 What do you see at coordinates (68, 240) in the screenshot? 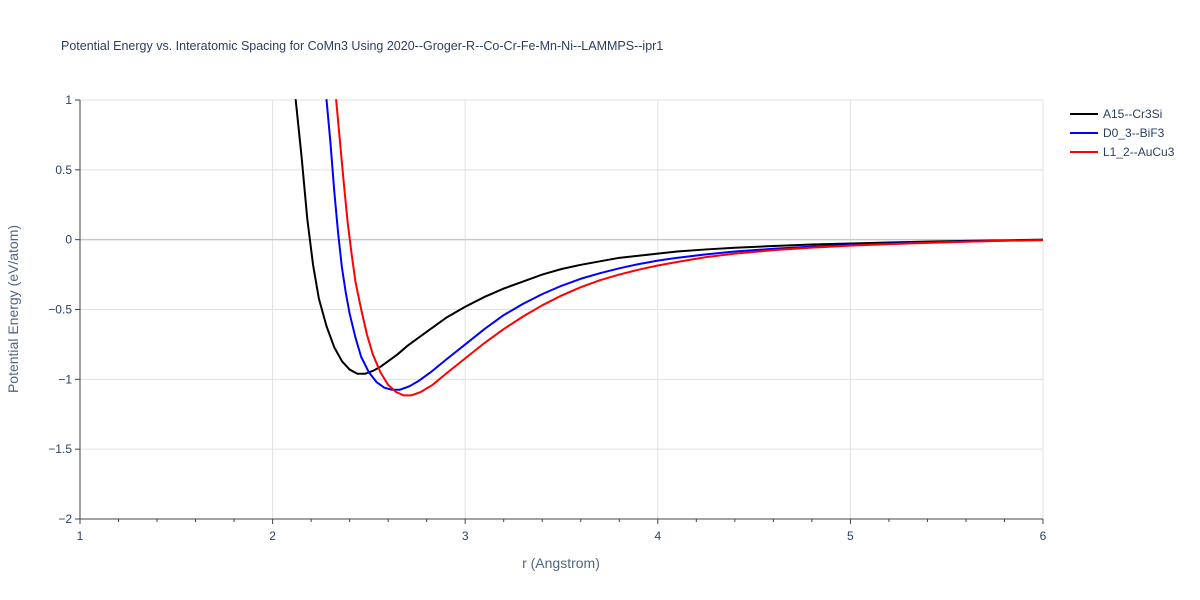
I see `y-tick-label: 0` at bounding box center [68, 240].